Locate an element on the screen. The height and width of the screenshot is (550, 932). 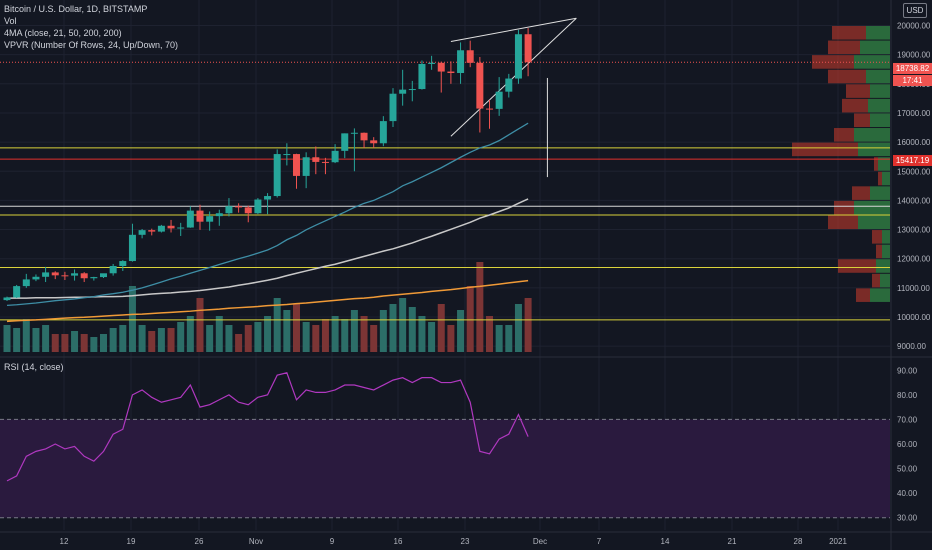
countdown-tag: 17:41 is located at coordinates (912, 80).